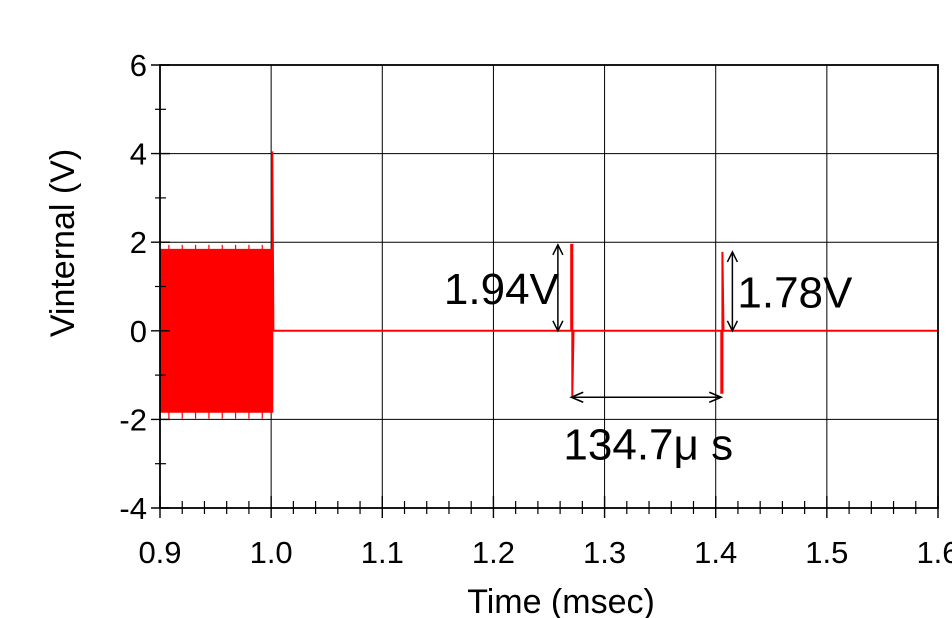  I want to click on amplitude-annotation: 1.78V, so click(795, 292).